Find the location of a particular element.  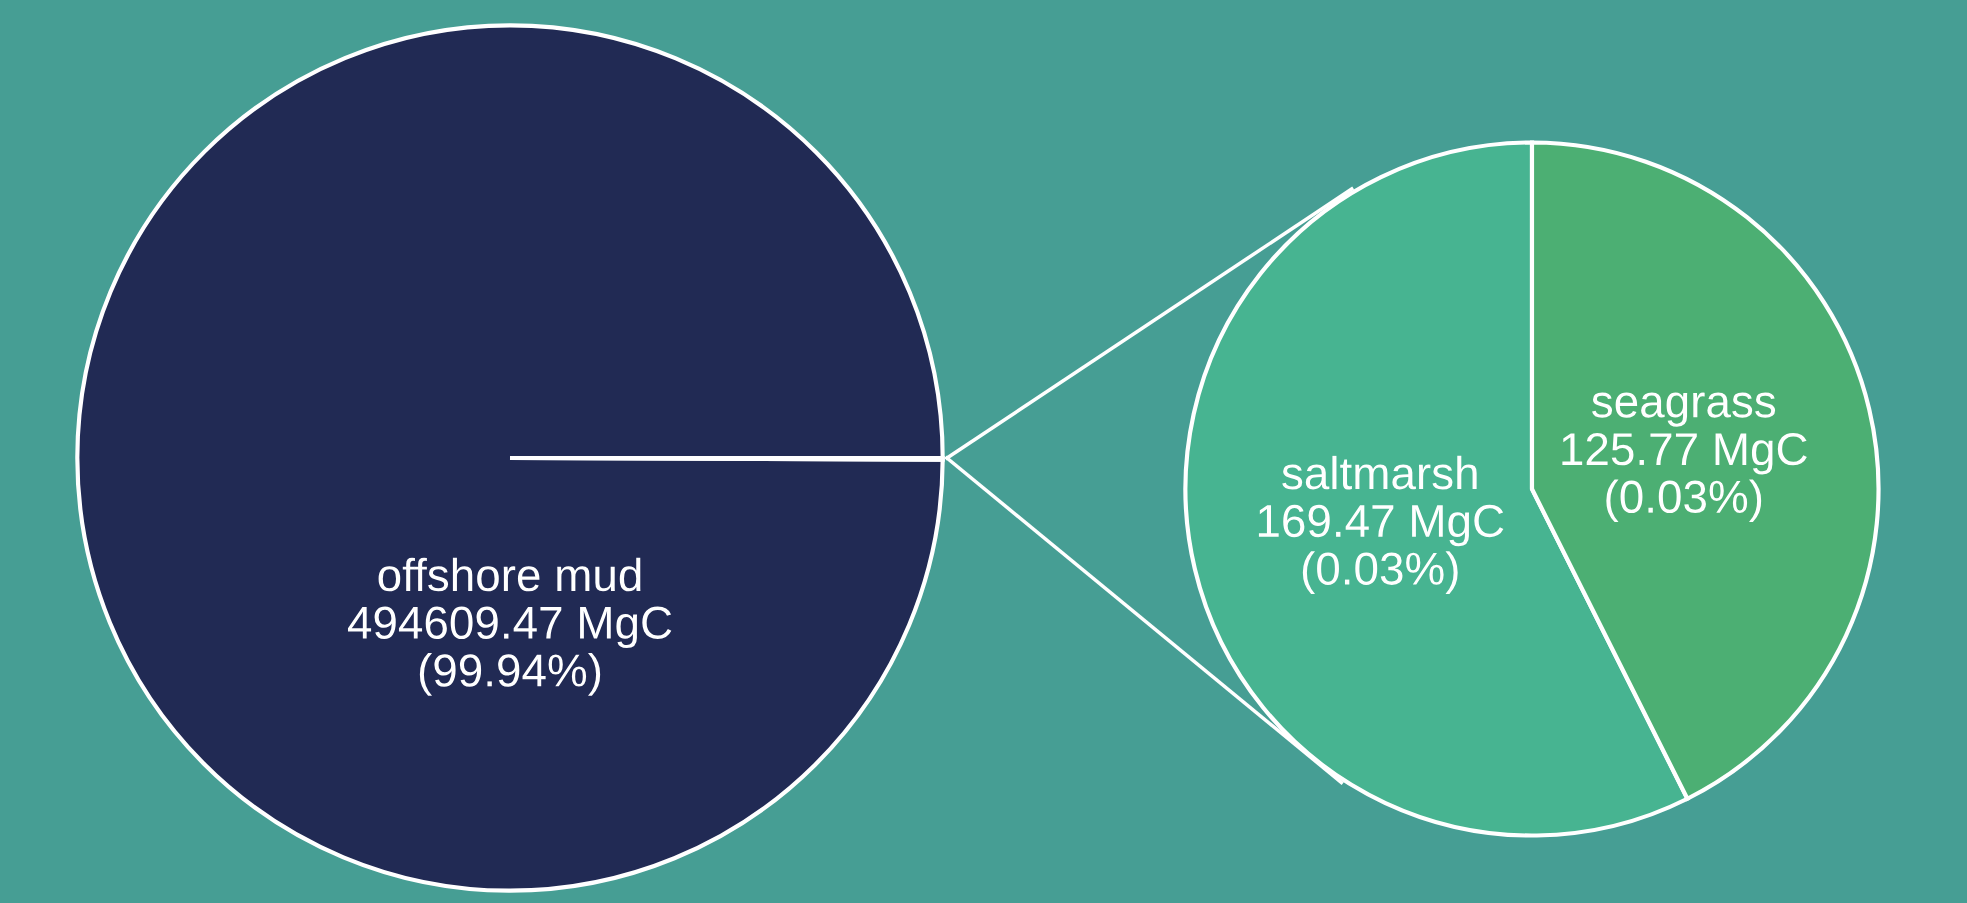

slice-label: seagrass is located at coordinates (1684, 409).